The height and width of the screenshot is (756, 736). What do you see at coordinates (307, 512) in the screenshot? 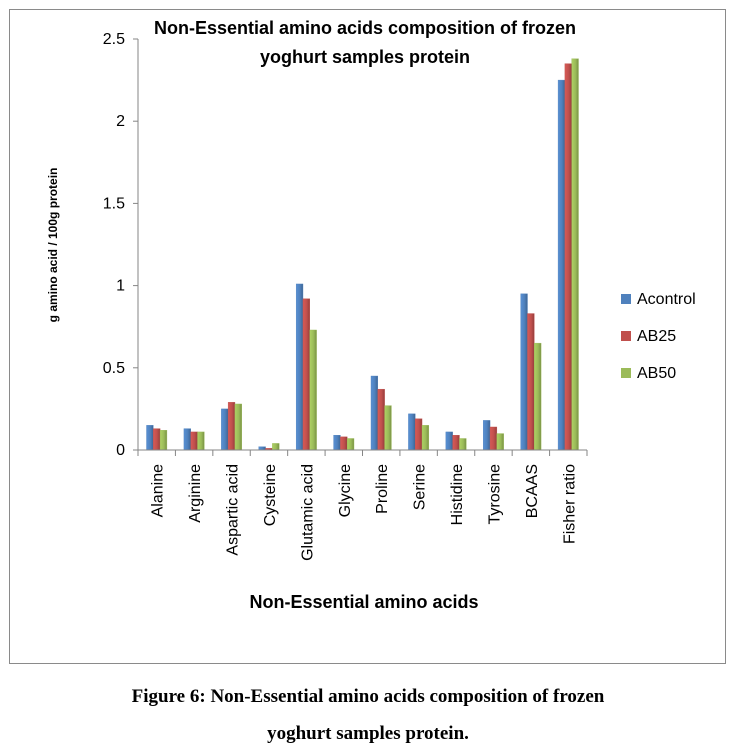
I see `x-tick-label: Glutamic acid` at bounding box center [307, 512].